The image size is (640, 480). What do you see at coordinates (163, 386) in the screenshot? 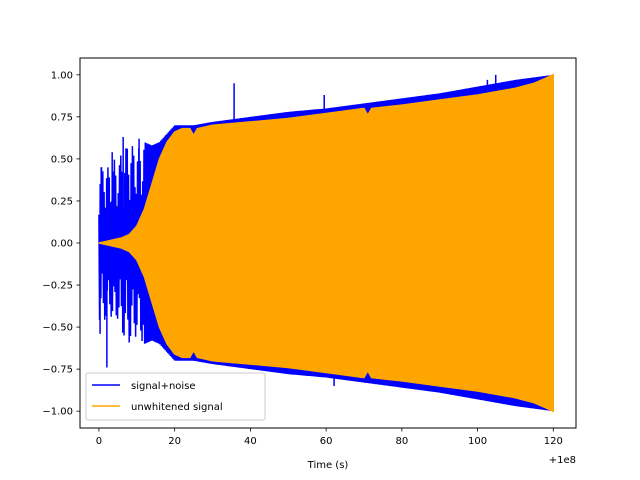
I see `legend-label-signal-noise: signal+noise` at bounding box center [163, 386].